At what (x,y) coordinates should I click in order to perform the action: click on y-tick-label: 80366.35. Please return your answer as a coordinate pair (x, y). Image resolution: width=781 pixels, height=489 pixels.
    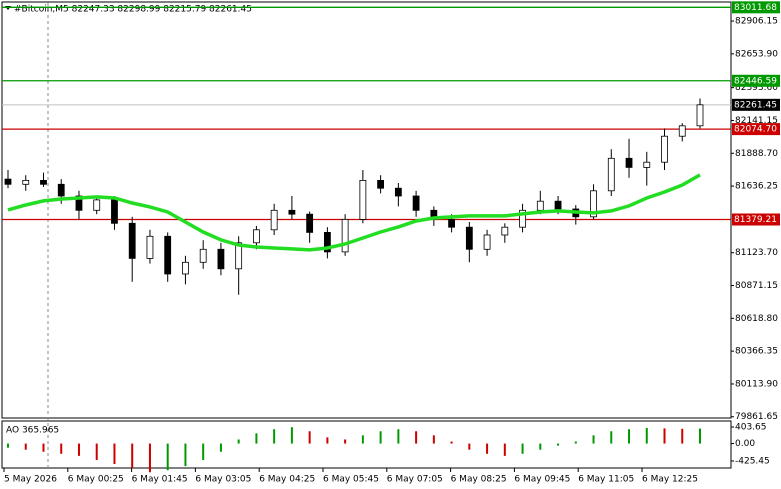
    Looking at the image, I should click on (756, 352).